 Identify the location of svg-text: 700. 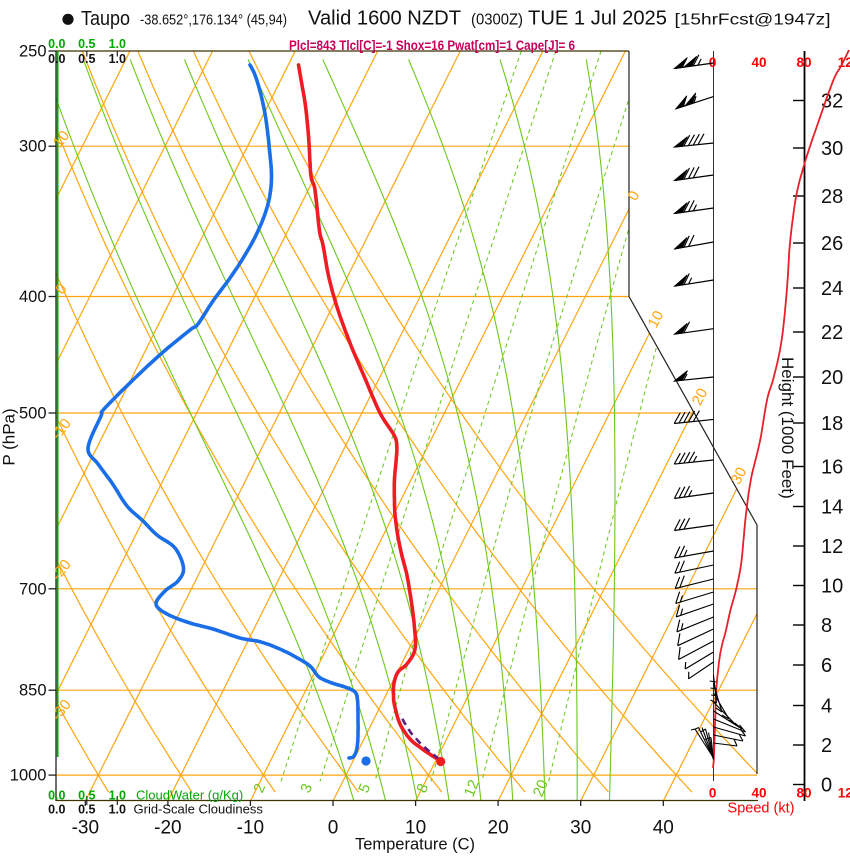
(33, 589).